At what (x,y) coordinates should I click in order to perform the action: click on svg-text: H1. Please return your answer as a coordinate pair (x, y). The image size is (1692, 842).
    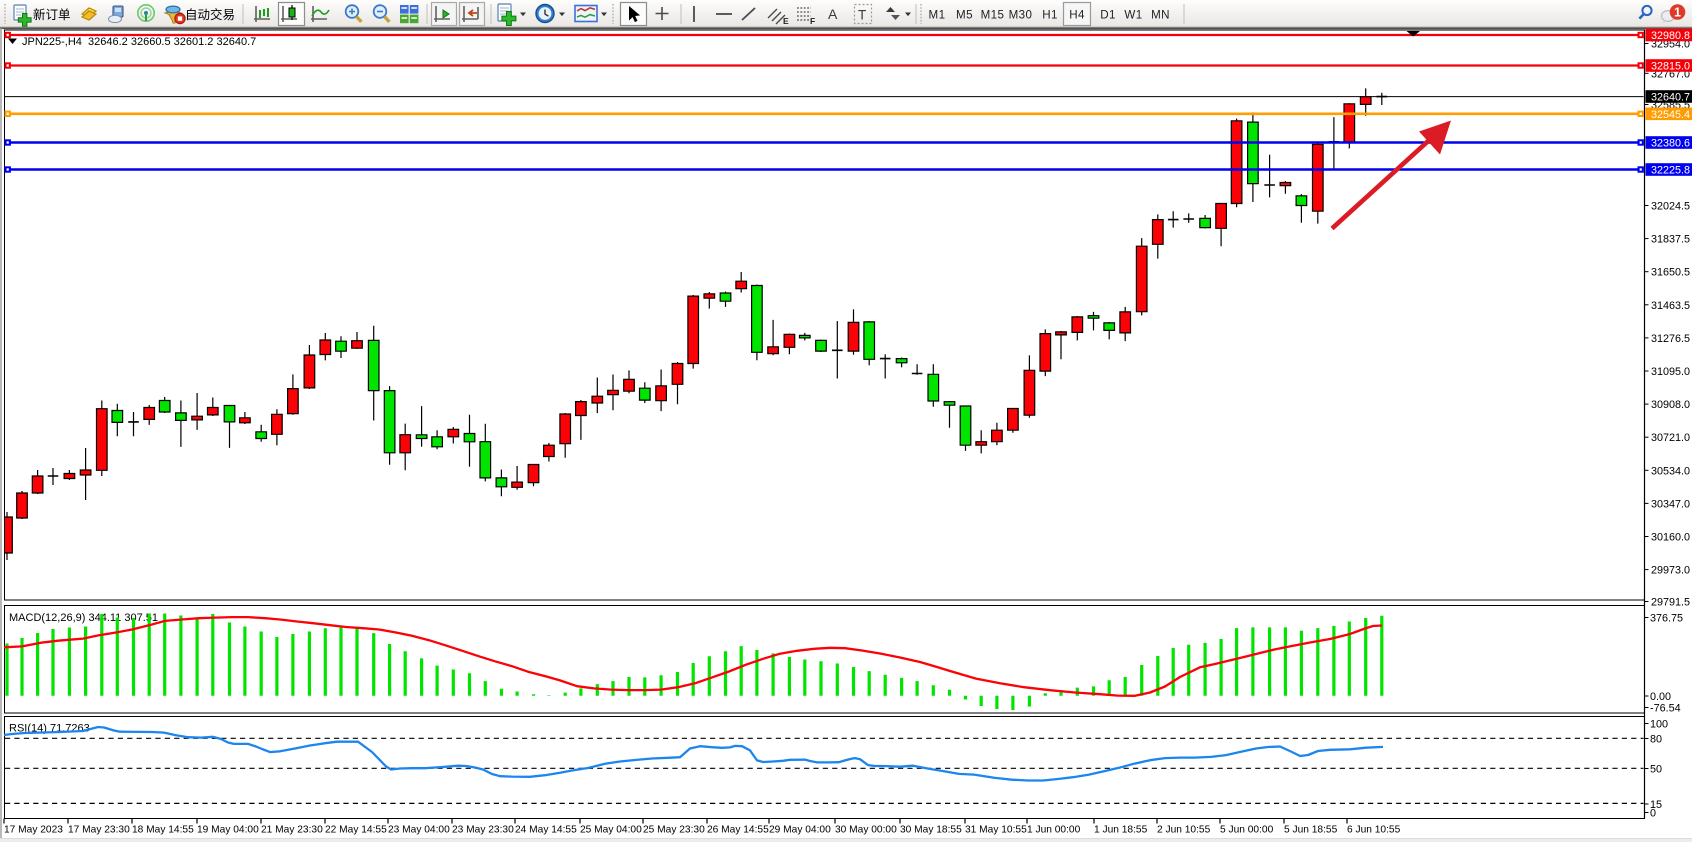
    Looking at the image, I should click on (1050, 15).